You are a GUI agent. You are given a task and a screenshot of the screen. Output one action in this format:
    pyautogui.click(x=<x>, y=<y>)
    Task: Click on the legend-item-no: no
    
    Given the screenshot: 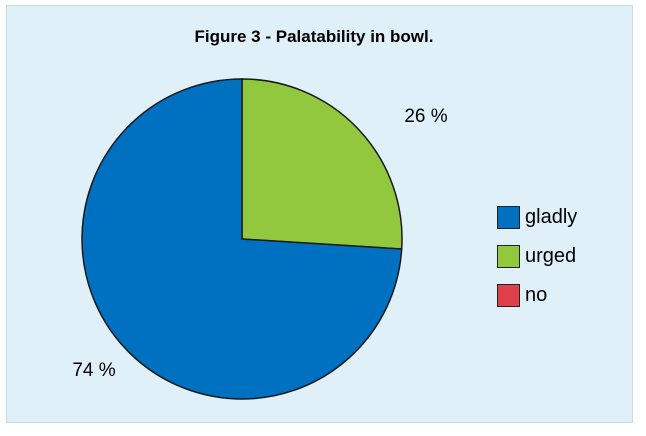 What is the action you would take?
    pyautogui.click(x=537, y=295)
    